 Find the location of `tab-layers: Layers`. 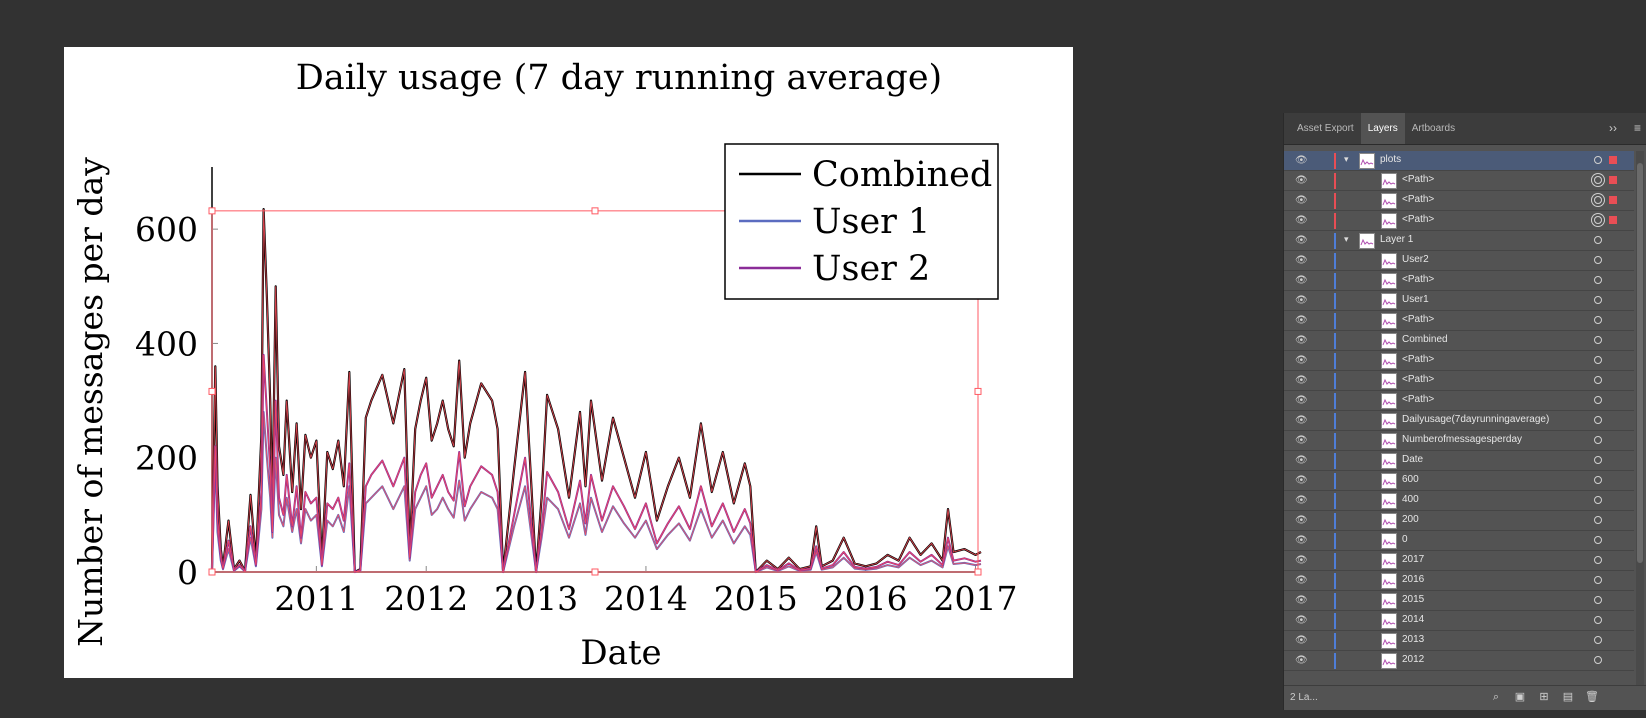

tab-layers: Layers is located at coordinates (1382, 128).